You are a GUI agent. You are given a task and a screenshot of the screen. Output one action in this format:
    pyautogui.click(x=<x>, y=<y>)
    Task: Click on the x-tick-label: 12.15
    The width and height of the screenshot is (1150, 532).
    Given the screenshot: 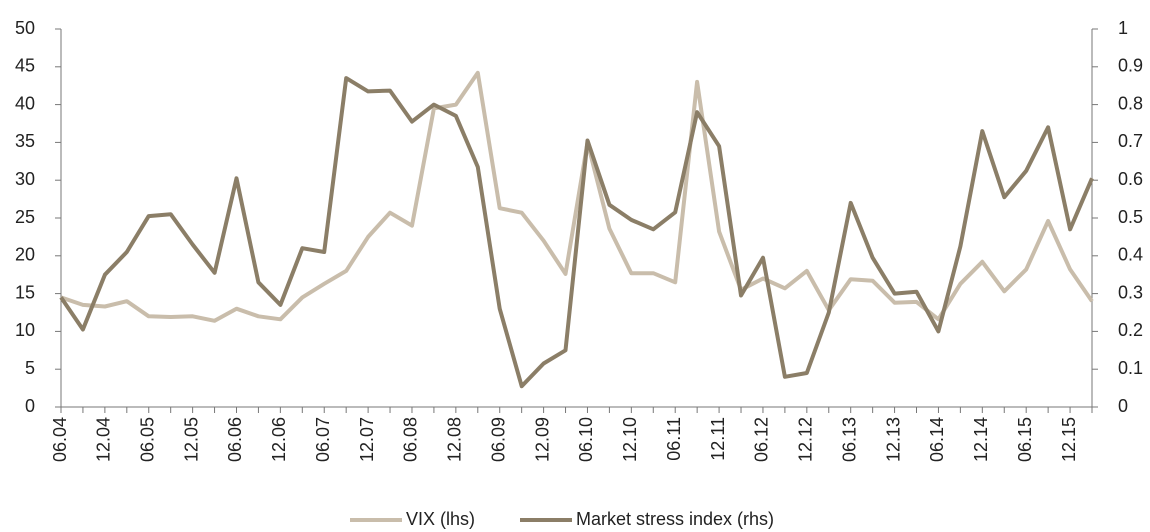 What is the action you would take?
    pyautogui.click(x=1069, y=439)
    